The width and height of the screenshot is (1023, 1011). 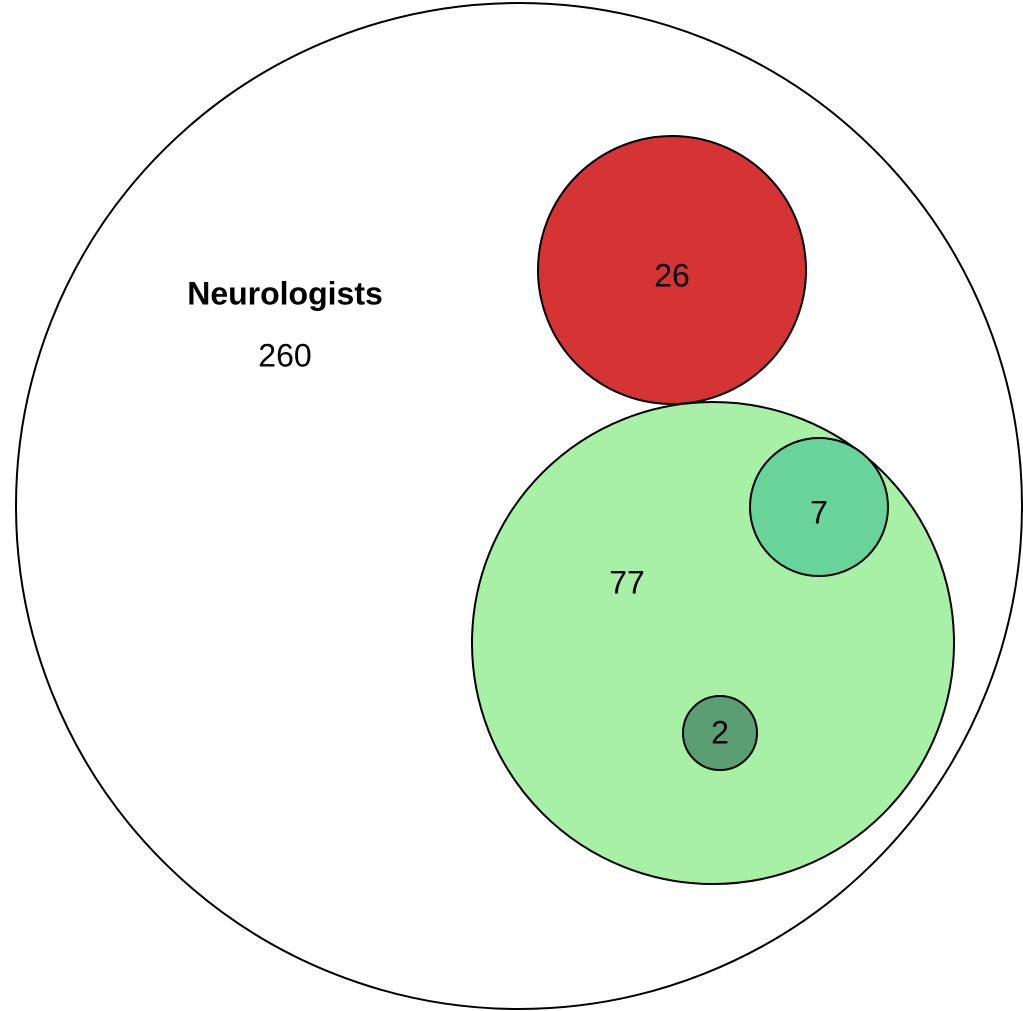 I want to click on set-count: 2, so click(x=720, y=732).